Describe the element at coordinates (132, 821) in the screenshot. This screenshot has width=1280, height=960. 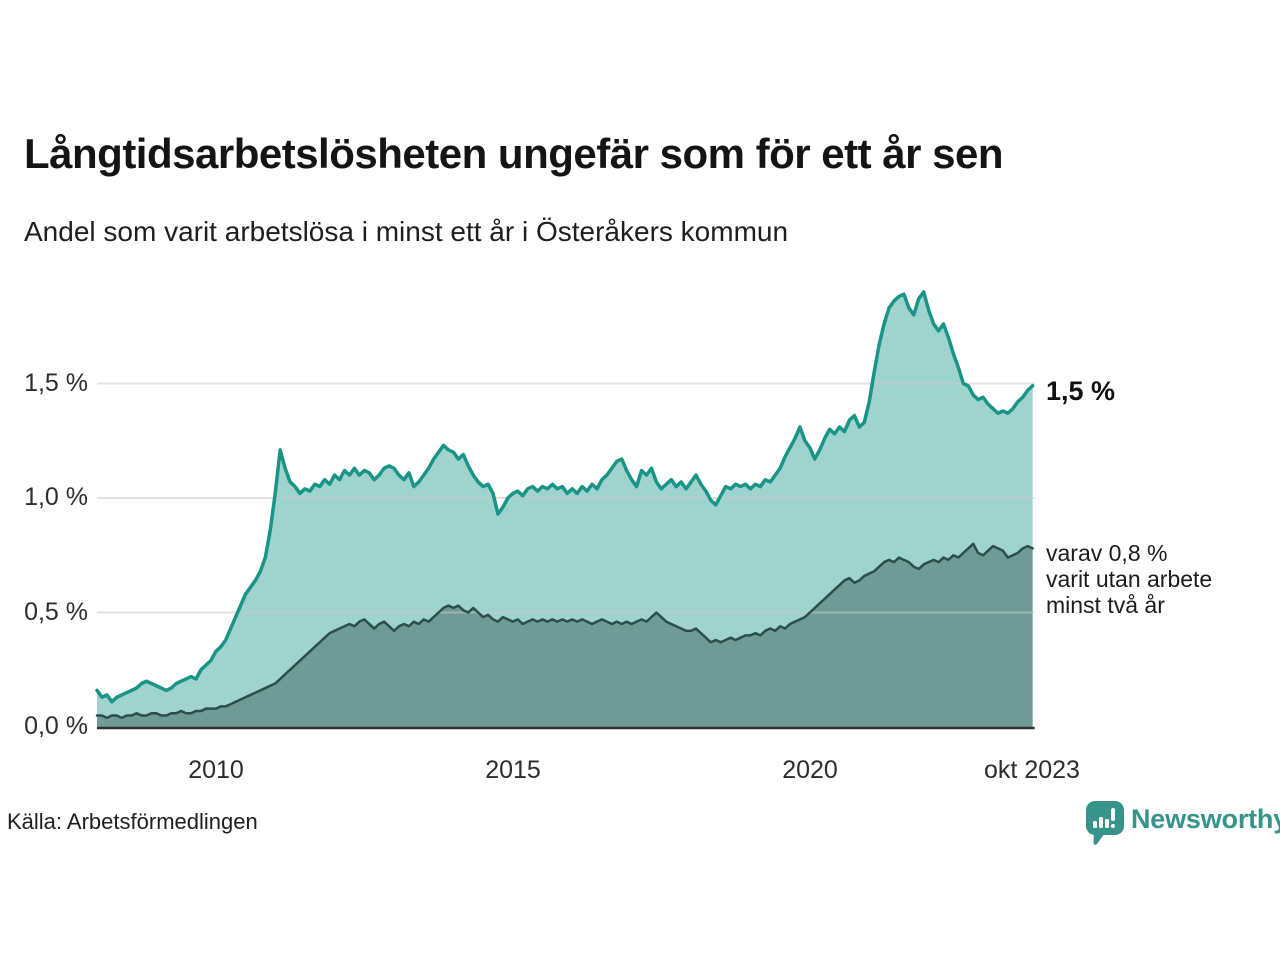
I see `source-note: Källa: Arbetsförmedlingen` at that location.